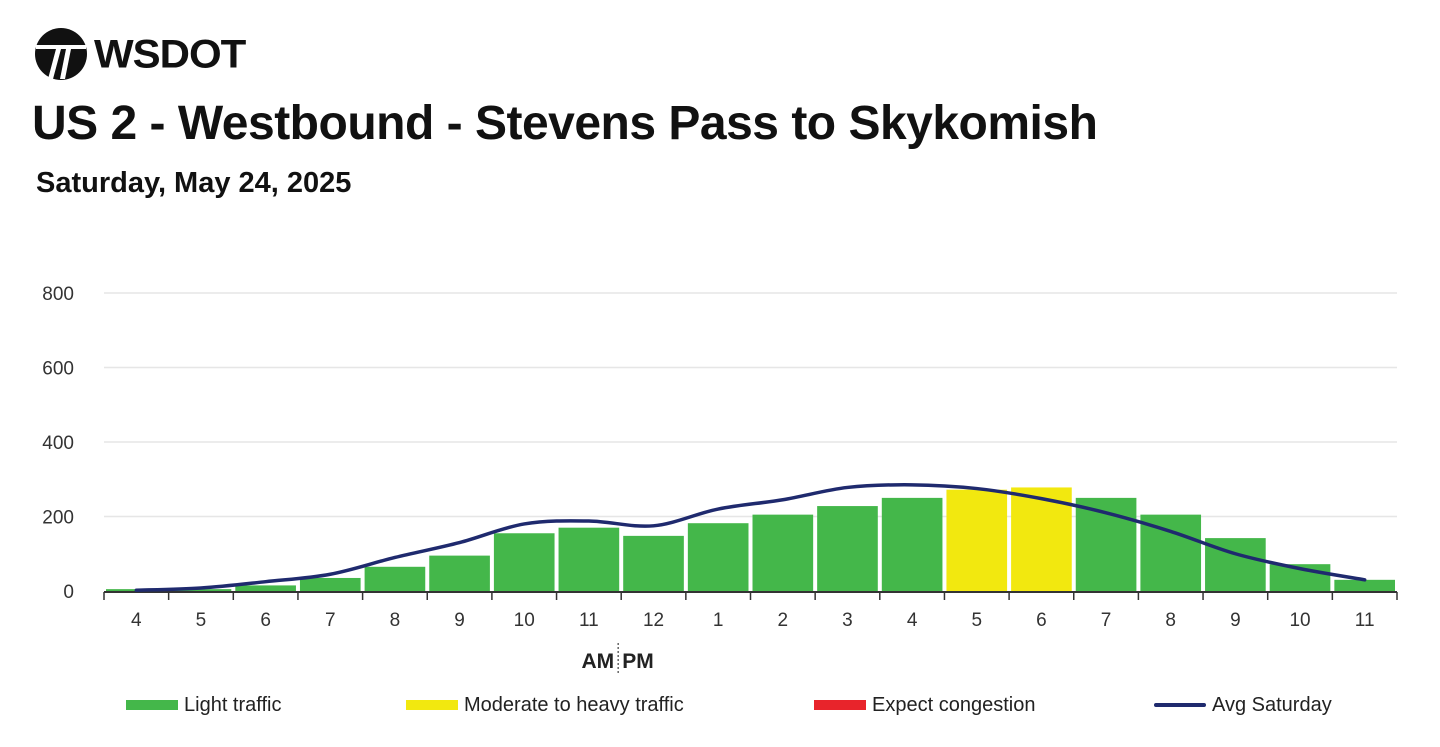 This screenshot has width=1440, height=747. What do you see at coordinates (233, 704) in the screenshot?
I see `legend-label-light: Light traffic` at bounding box center [233, 704].